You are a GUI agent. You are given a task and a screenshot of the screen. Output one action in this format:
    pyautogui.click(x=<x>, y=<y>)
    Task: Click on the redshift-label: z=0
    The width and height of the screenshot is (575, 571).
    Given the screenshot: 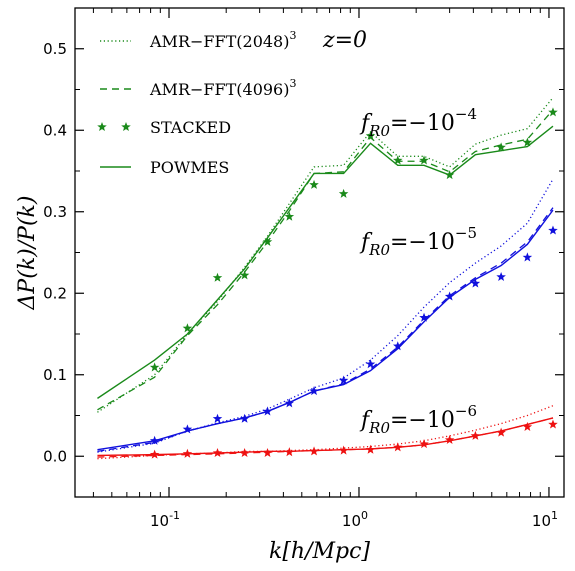 What is the action you would take?
    pyautogui.click(x=344, y=40)
    